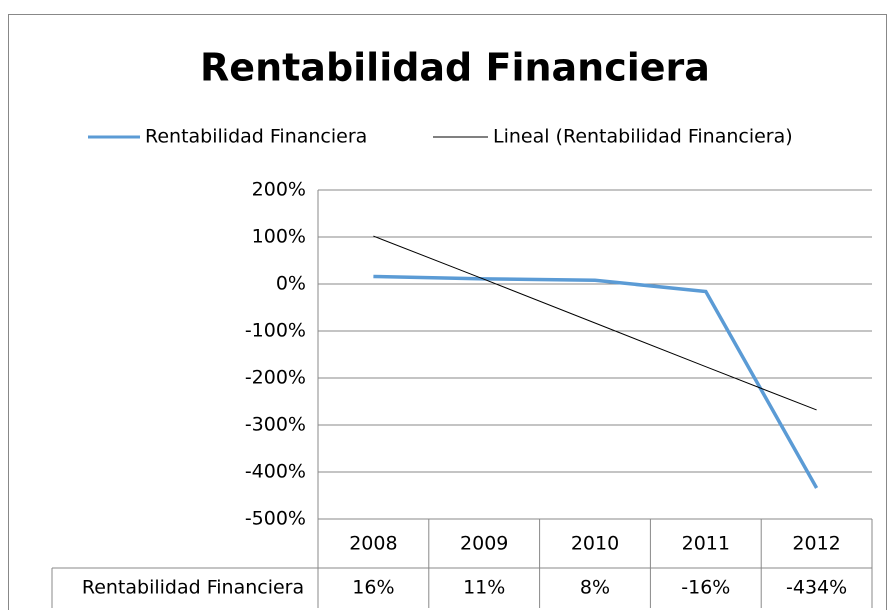 This screenshot has height=610, width=889. I want to click on series-line, so click(595, 323).